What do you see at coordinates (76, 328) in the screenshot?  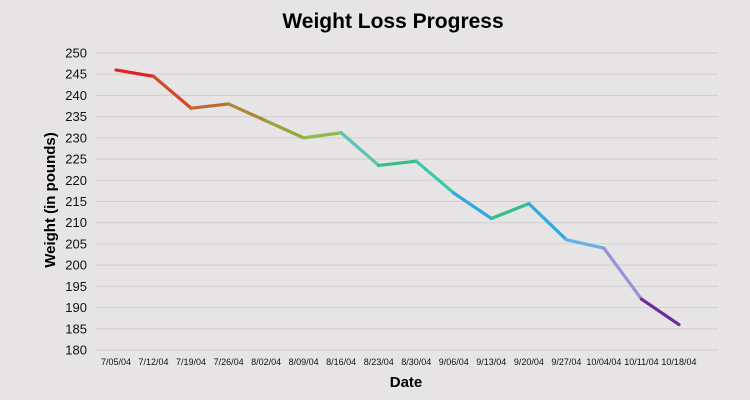 I see `y-tick-label: 185` at bounding box center [76, 328].